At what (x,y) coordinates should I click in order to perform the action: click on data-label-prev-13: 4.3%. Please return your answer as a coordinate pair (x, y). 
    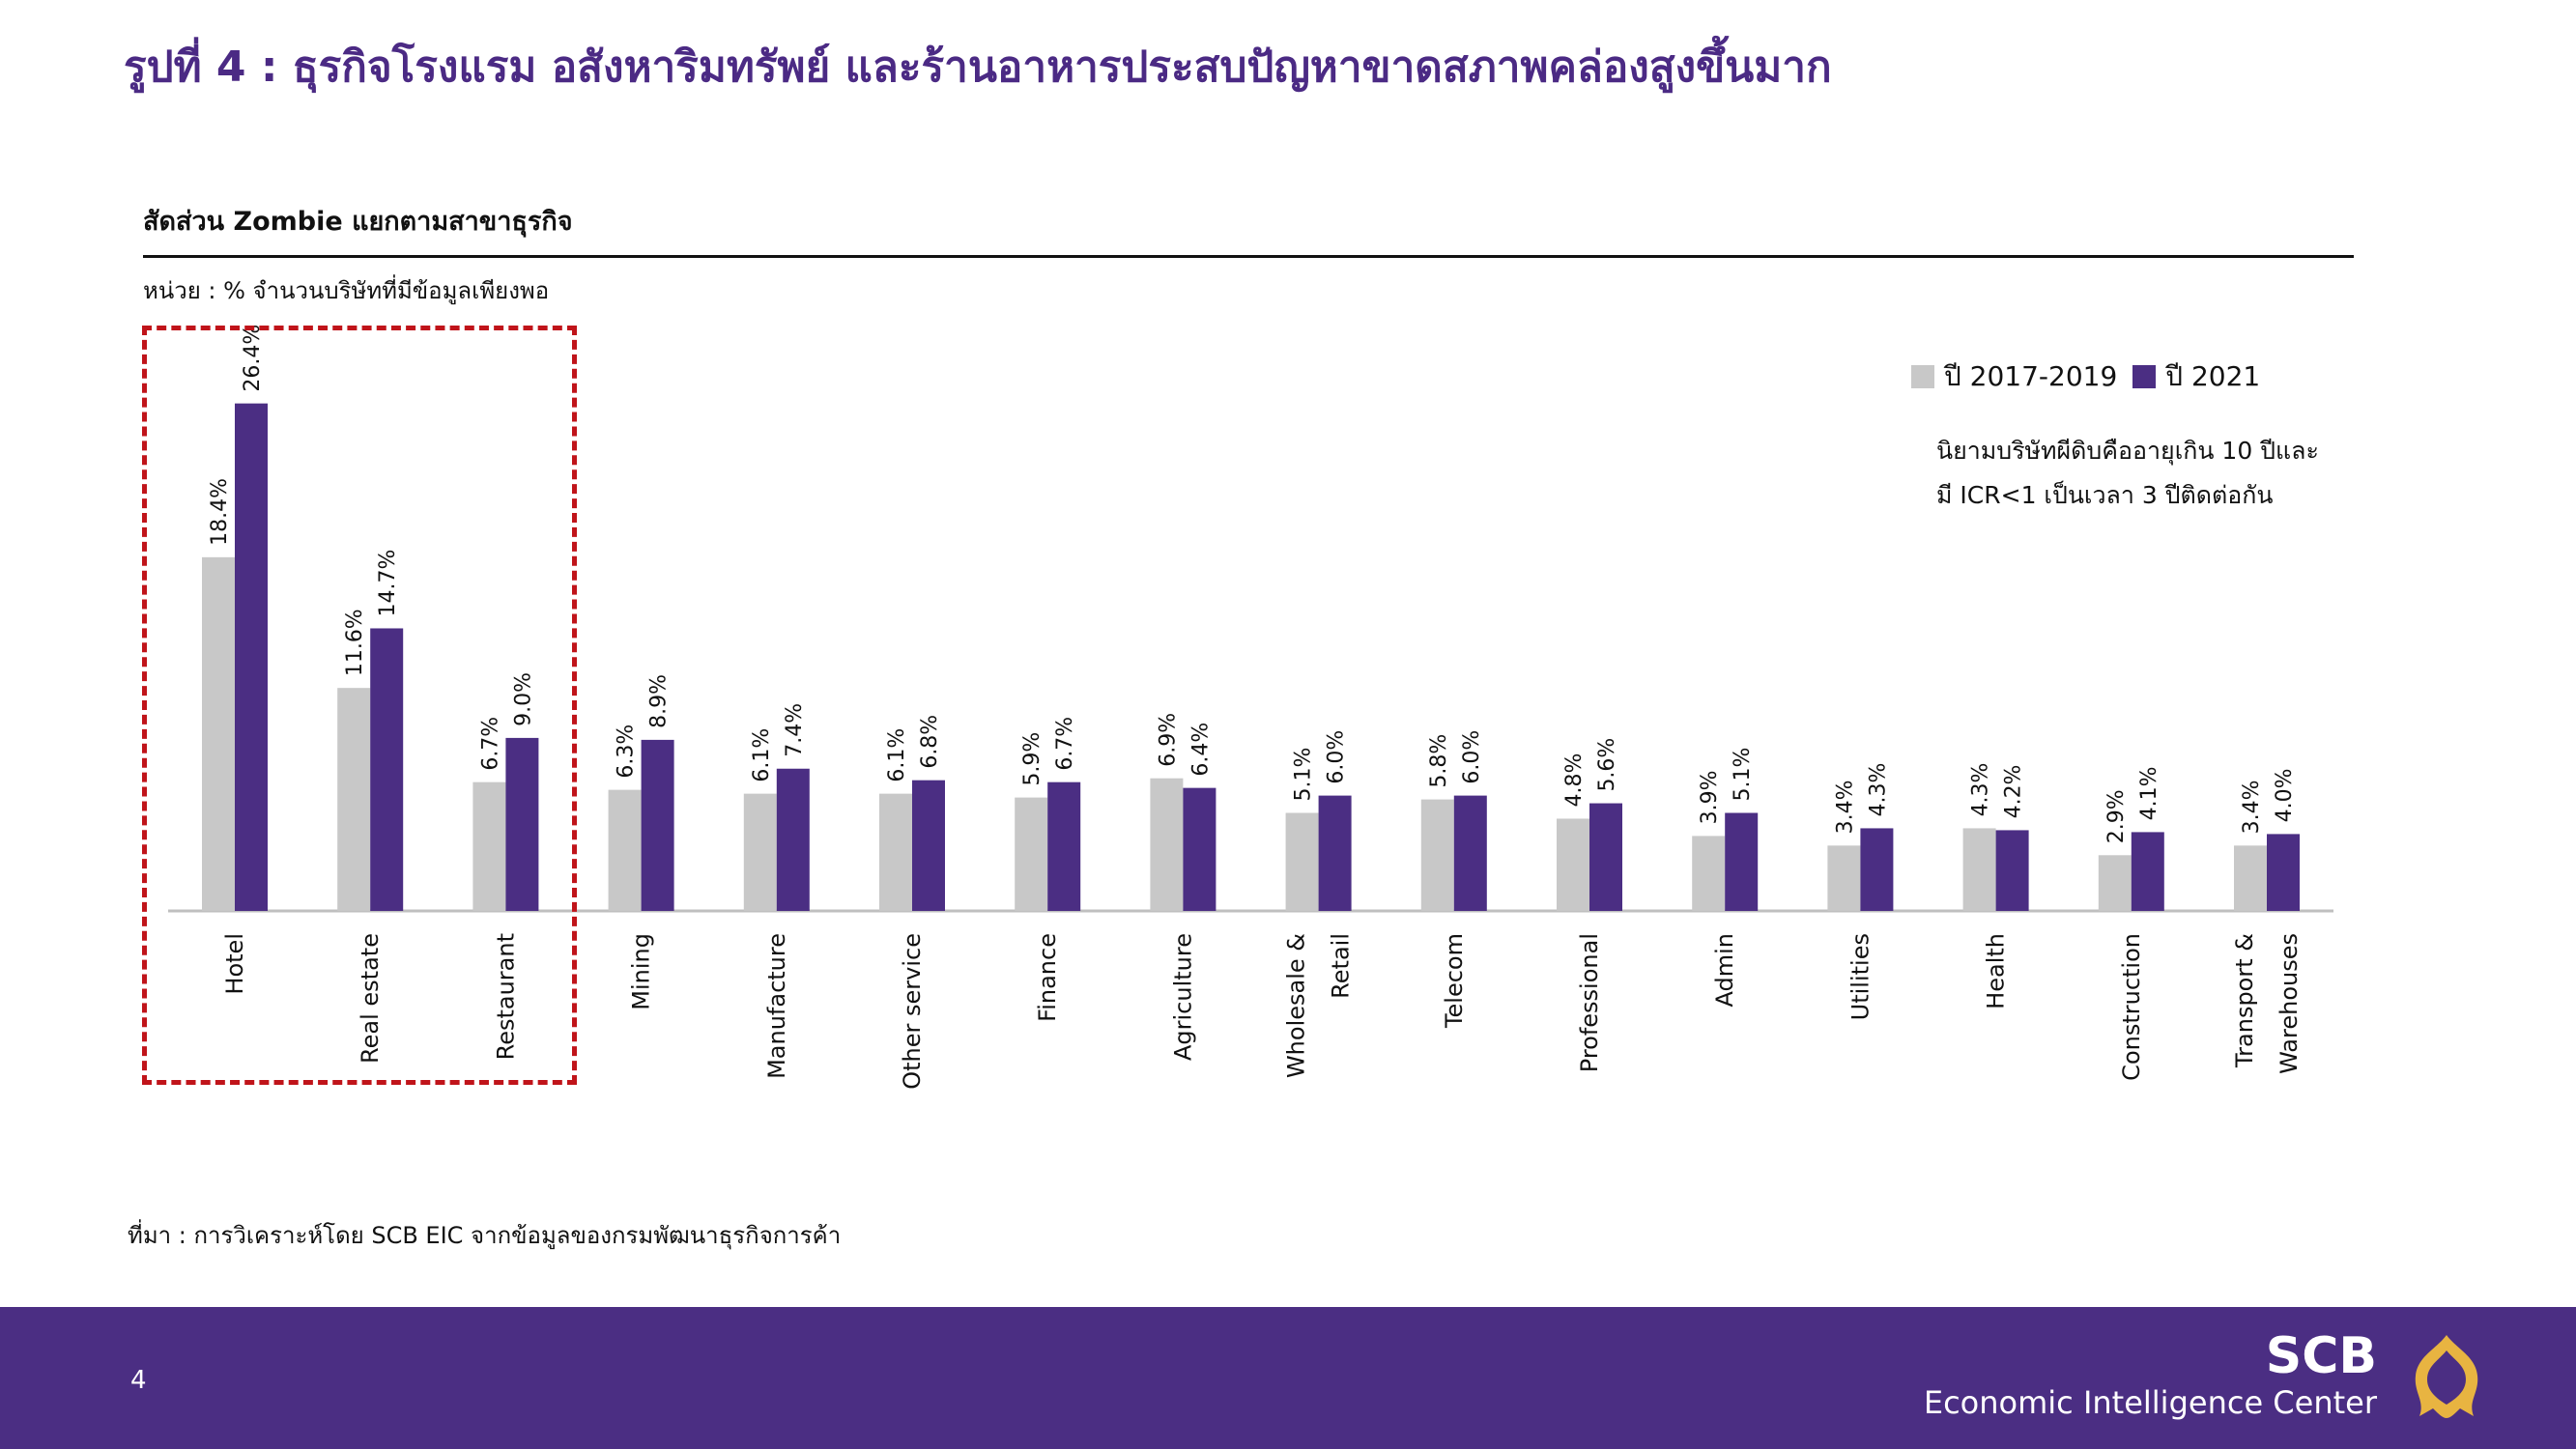
    Looking at the image, I should click on (1981, 790).